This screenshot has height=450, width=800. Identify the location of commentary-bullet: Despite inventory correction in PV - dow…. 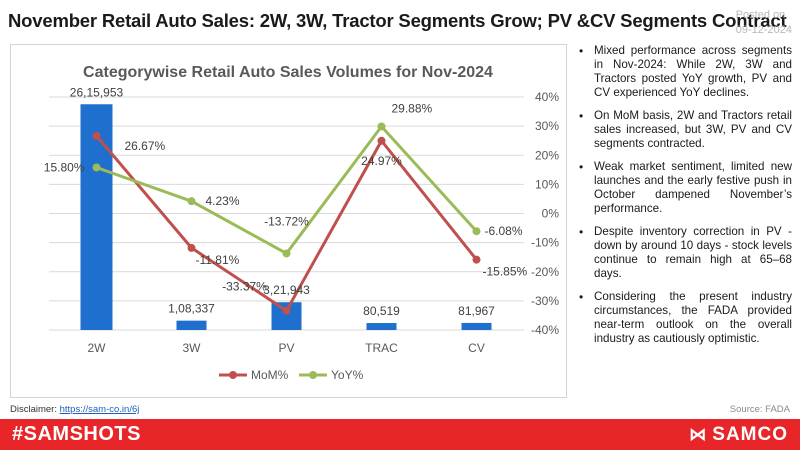
(684, 253).